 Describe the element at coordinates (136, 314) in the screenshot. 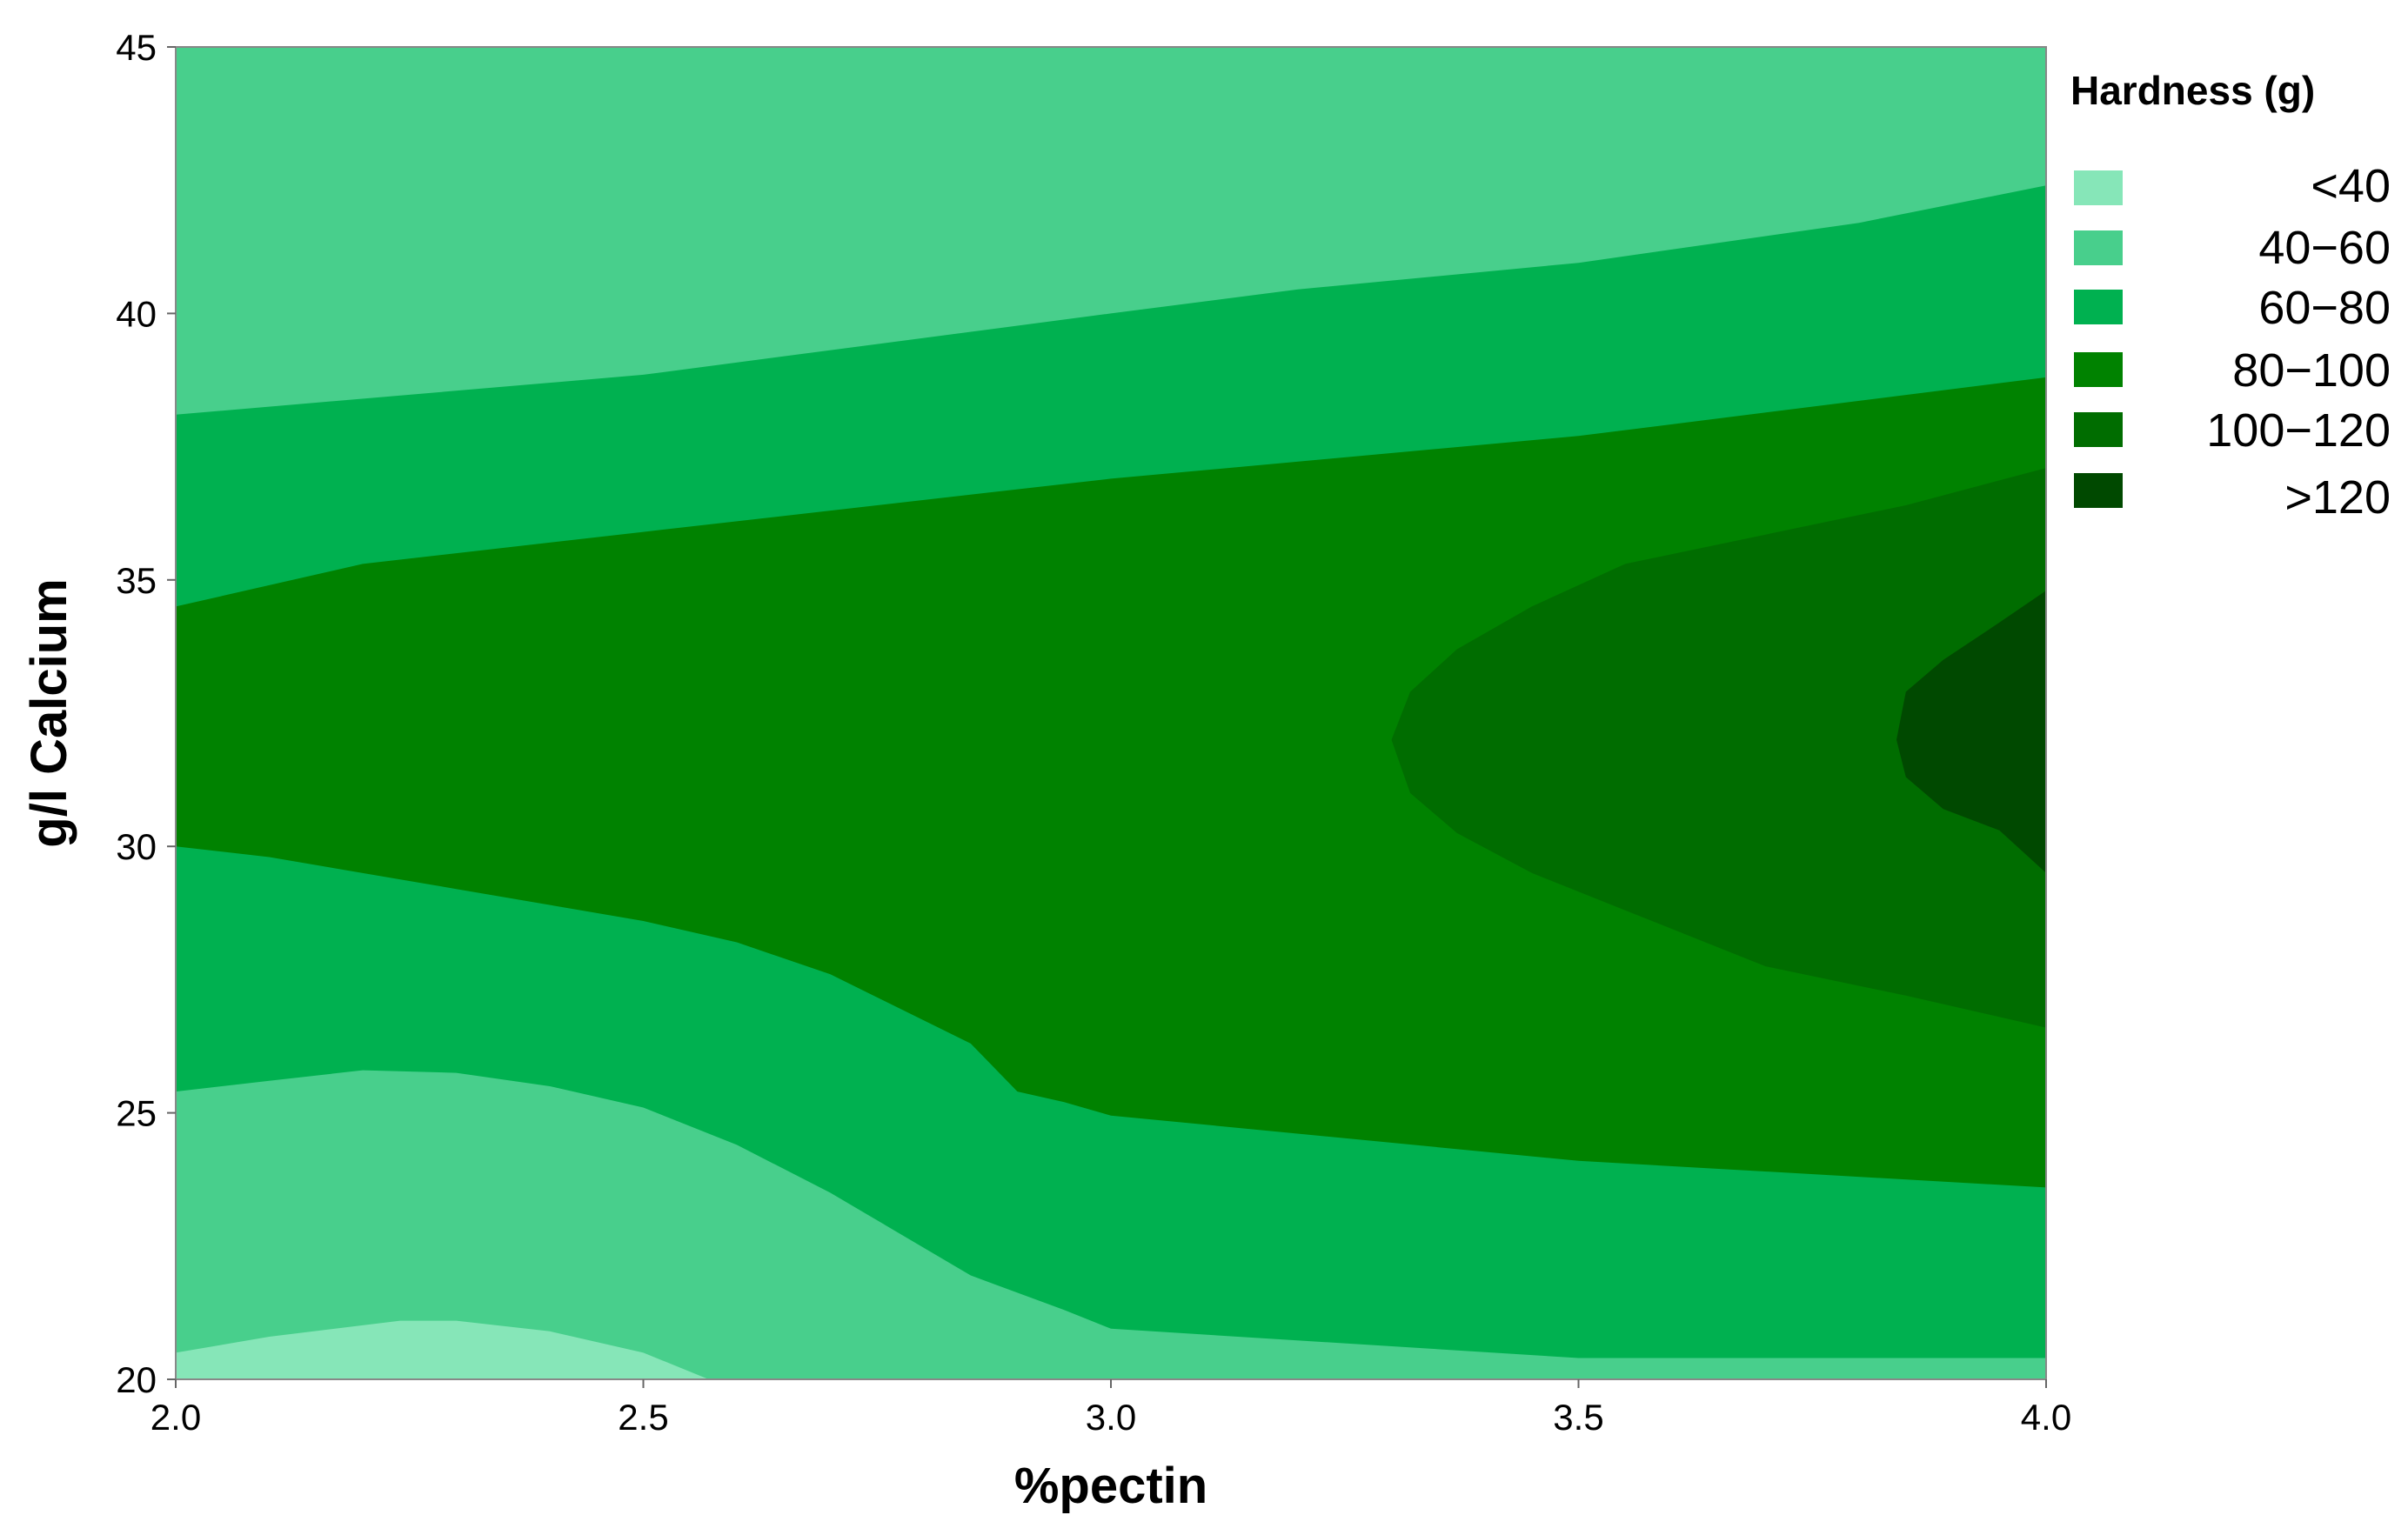

I see `y-tick-label: 40` at that location.